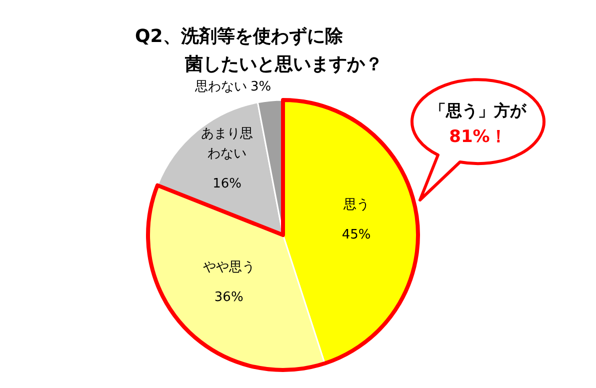 This screenshot has height=388, width=596. I want to click on text: 81%！, so click(478, 137).